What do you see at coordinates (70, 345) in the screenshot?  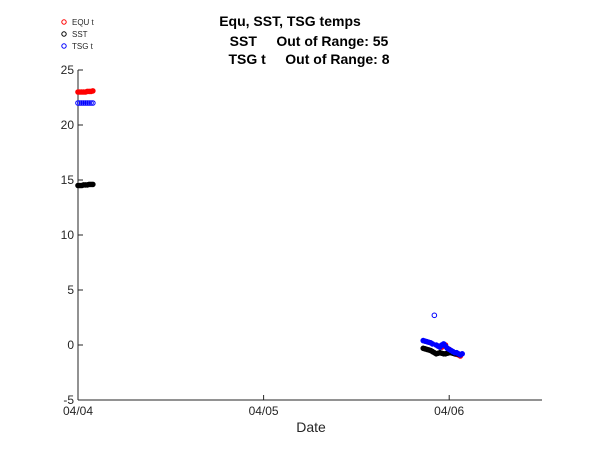 I see `y-tick-label: 0` at bounding box center [70, 345].